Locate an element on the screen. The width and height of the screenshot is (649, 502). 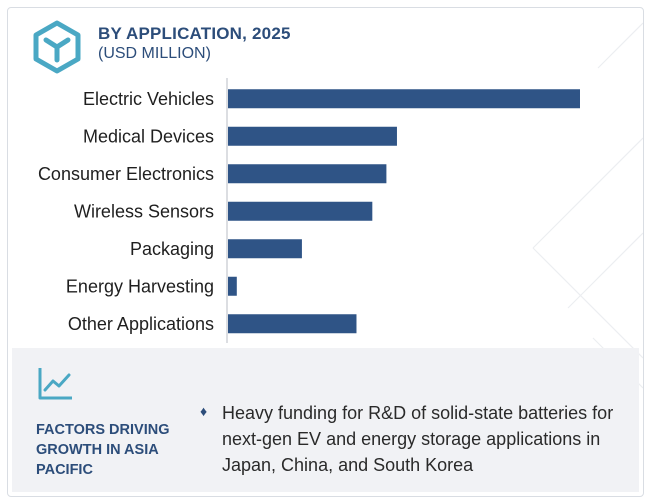
hexagon-cube-icon is located at coordinates (57, 47).